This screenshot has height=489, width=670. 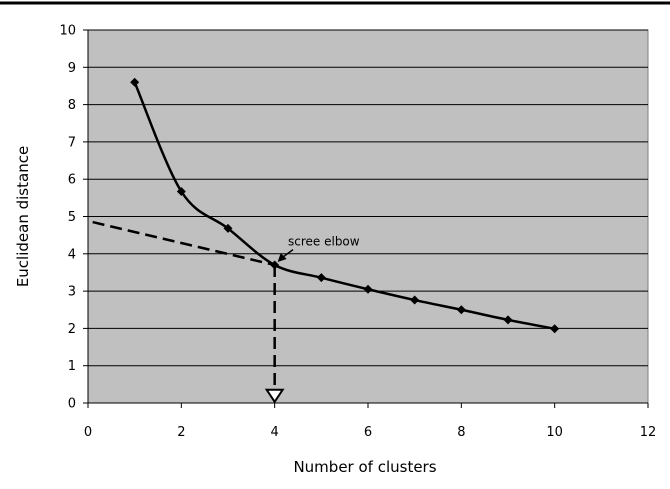 I want to click on scree-elbow-label: scree elbow, so click(x=324, y=242).